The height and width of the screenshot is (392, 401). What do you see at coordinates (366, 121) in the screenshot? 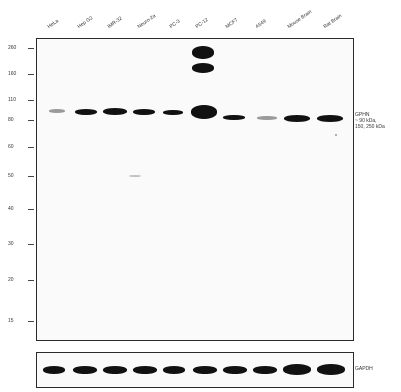
I see `target-size: ~ 90 kDa,` at bounding box center [366, 121].